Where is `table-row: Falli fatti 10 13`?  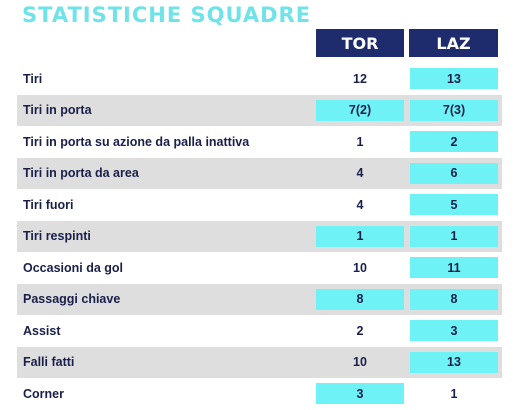
table-row: Falli fatti 10 13 is located at coordinates (259, 362).